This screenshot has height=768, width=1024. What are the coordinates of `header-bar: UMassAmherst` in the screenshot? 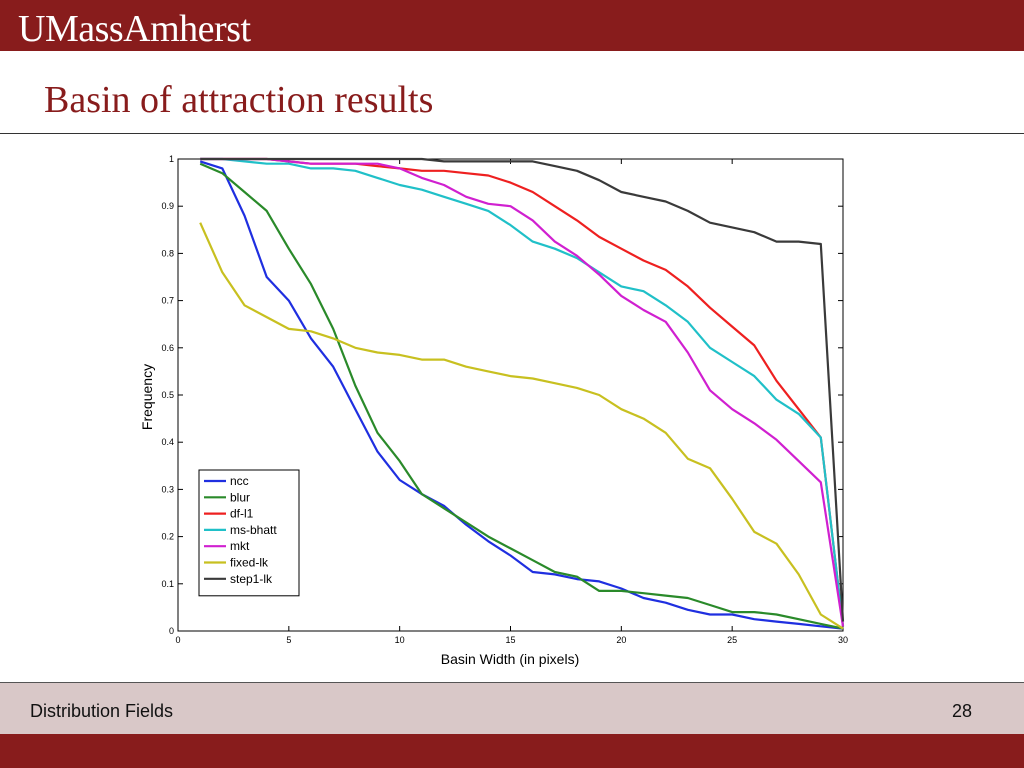 It's located at (512, 25).